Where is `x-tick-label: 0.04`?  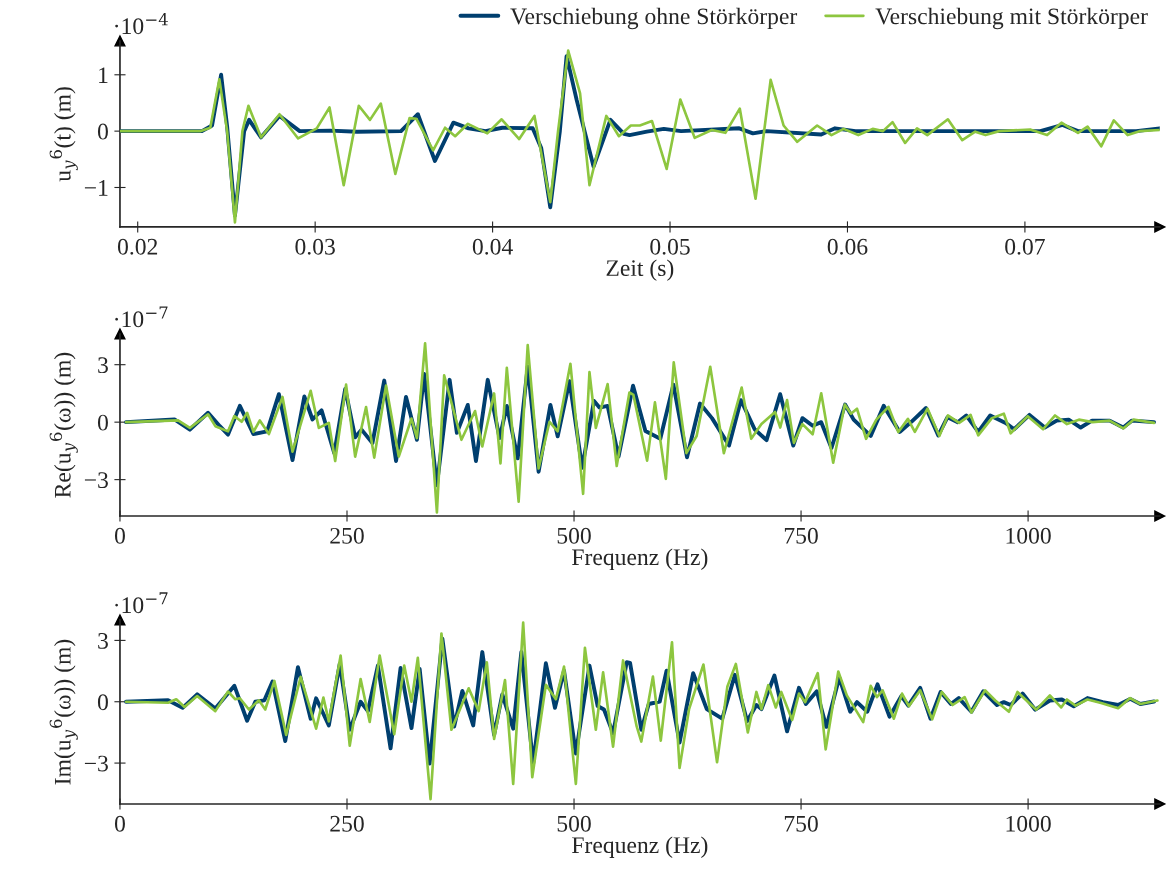
x-tick-label: 0.04 is located at coordinates (492, 246).